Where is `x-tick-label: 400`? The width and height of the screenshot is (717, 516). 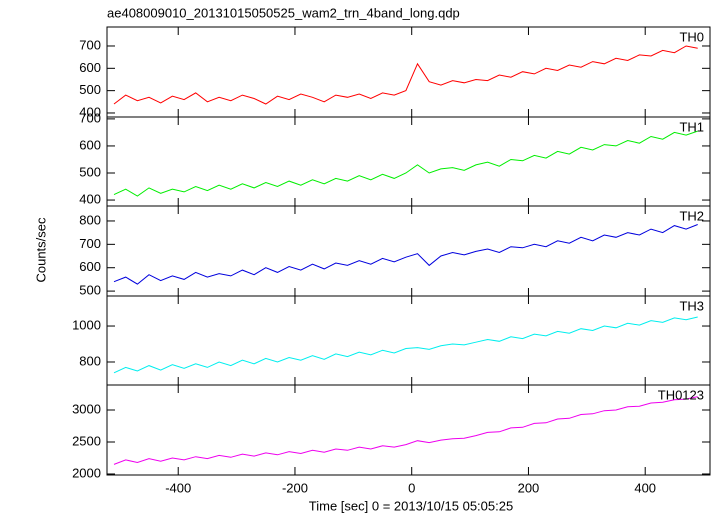 x-tick-label: 400 is located at coordinates (645, 487).